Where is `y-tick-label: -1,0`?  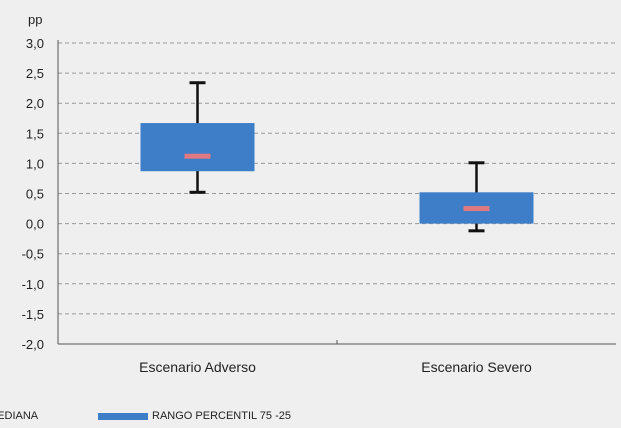
y-tick-label: -1,0 is located at coordinates (33, 284).